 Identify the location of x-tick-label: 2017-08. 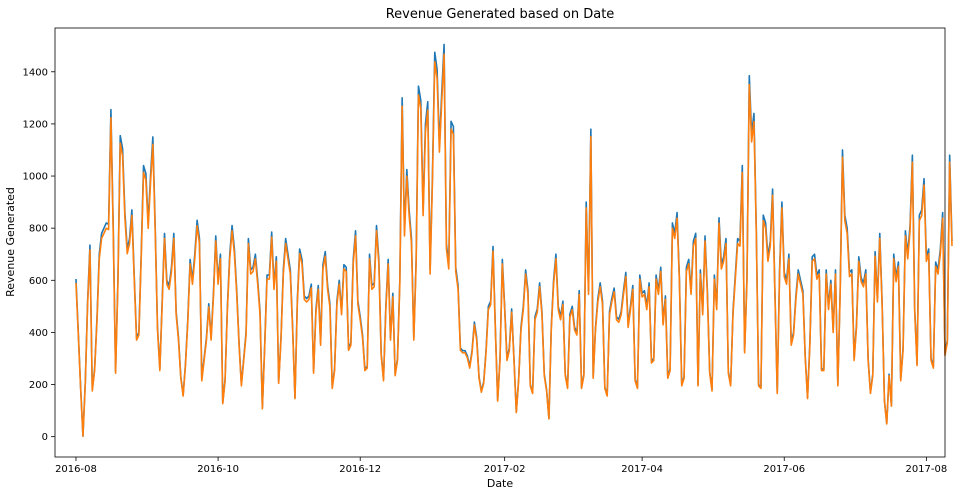
(926, 469).